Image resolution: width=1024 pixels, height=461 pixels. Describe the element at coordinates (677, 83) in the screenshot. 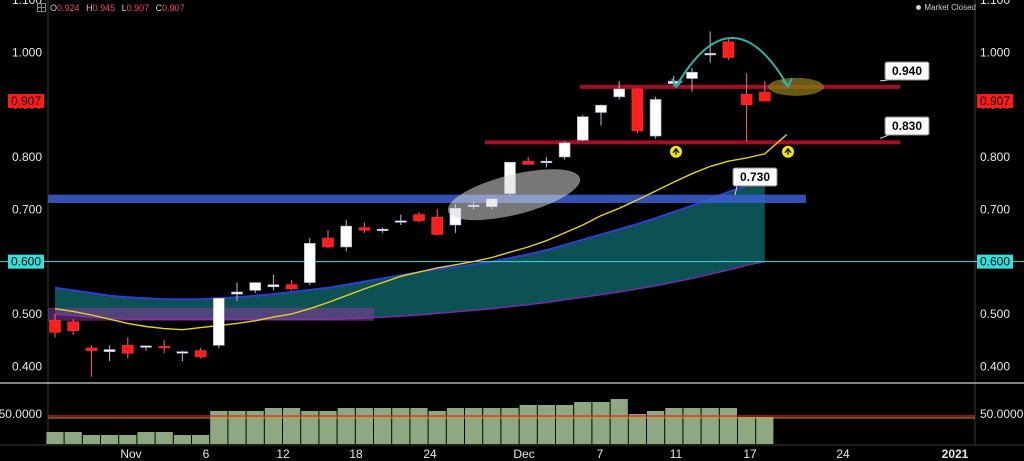

I see `arc-arrow-left-icon` at that location.